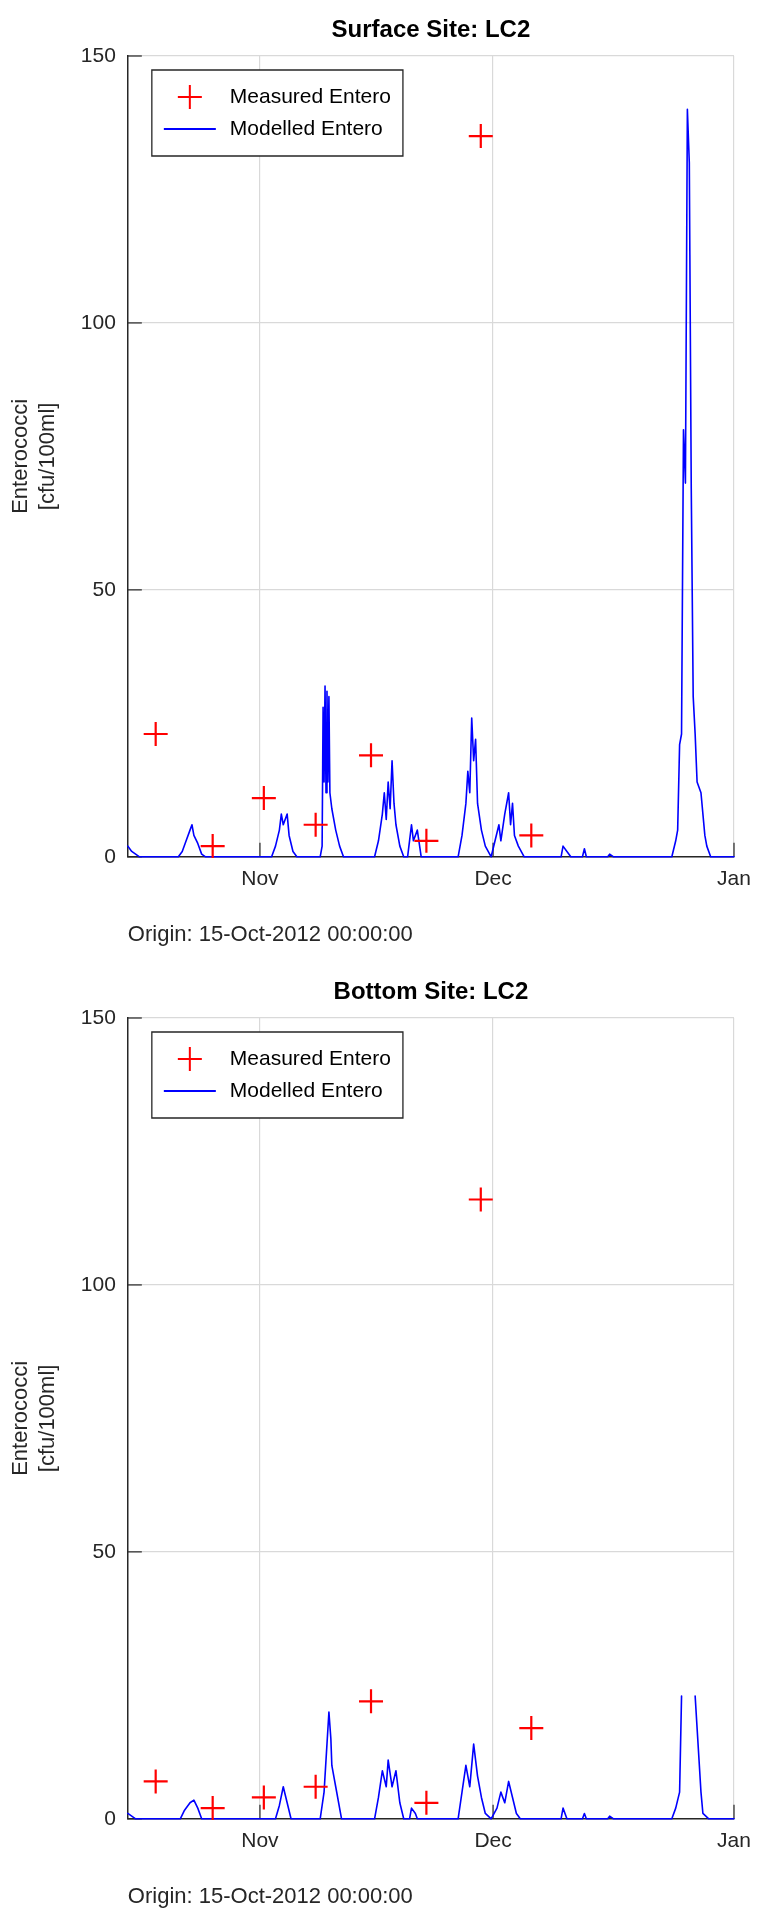 Image resolution: width=768 pixels, height=1924 pixels. What do you see at coordinates (431, 990) in the screenshot?
I see `chart-title: Bottom Site: LC2` at bounding box center [431, 990].